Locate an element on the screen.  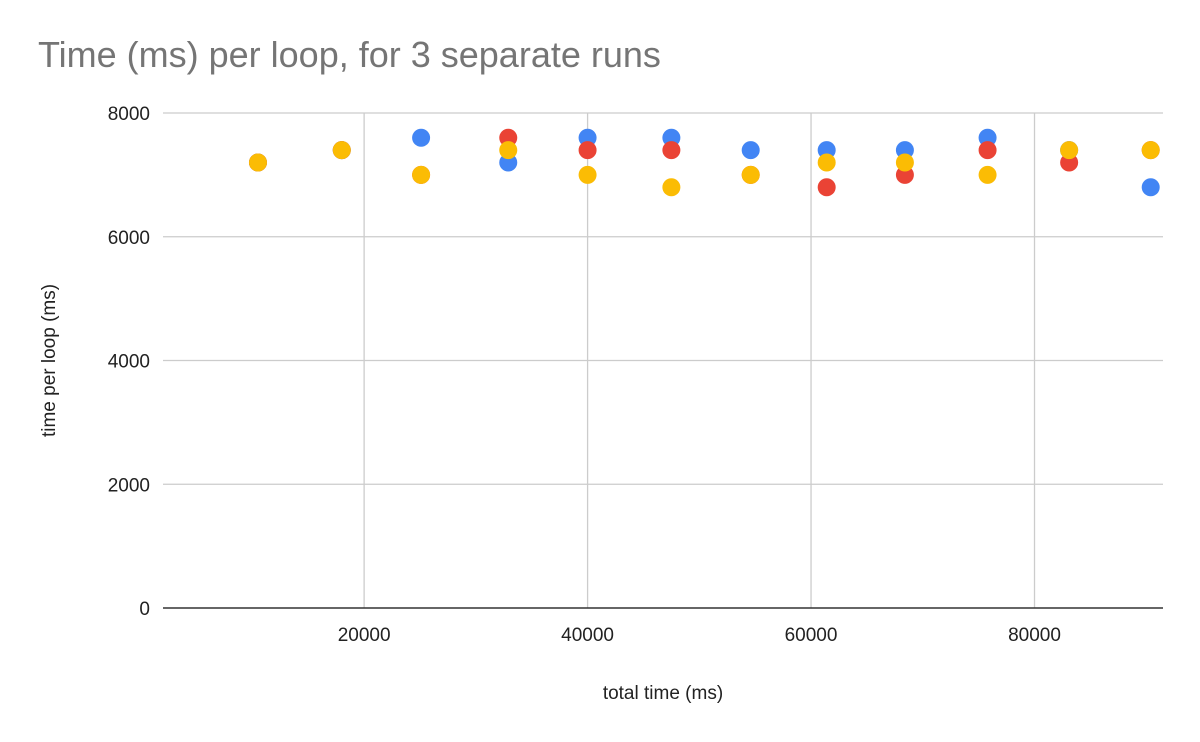
y-tick-label: 6000 is located at coordinates (129, 238).